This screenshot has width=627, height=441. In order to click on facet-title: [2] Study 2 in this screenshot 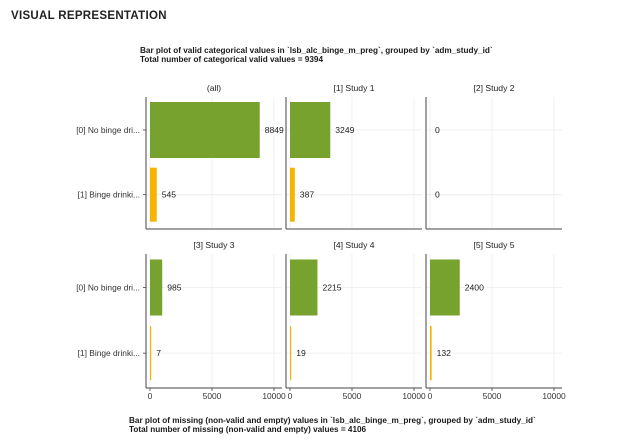, I will do `click(493, 88)`.